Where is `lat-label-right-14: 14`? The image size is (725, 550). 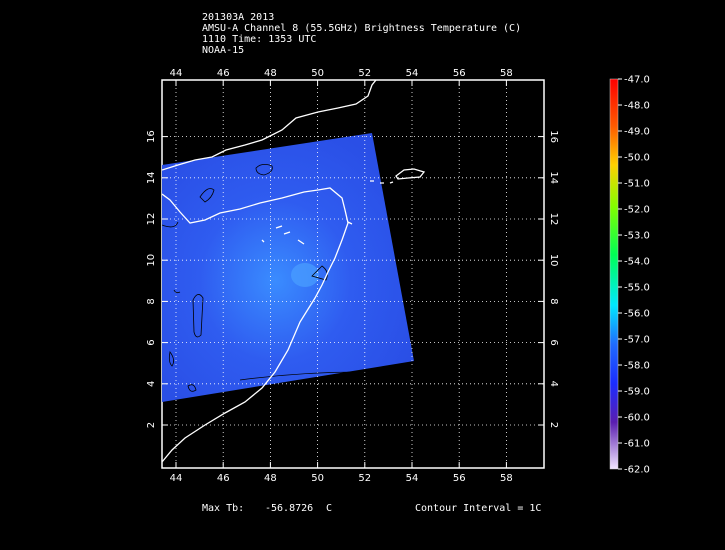
lat-label-right-14: 14 is located at coordinates (553, 177).